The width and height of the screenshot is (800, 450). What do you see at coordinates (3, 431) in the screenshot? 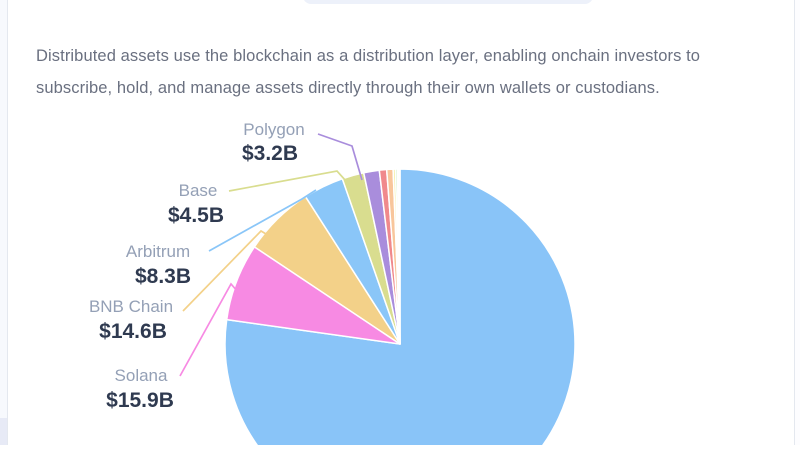
I see `left-margin-accent` at bounding box center [3, 431].